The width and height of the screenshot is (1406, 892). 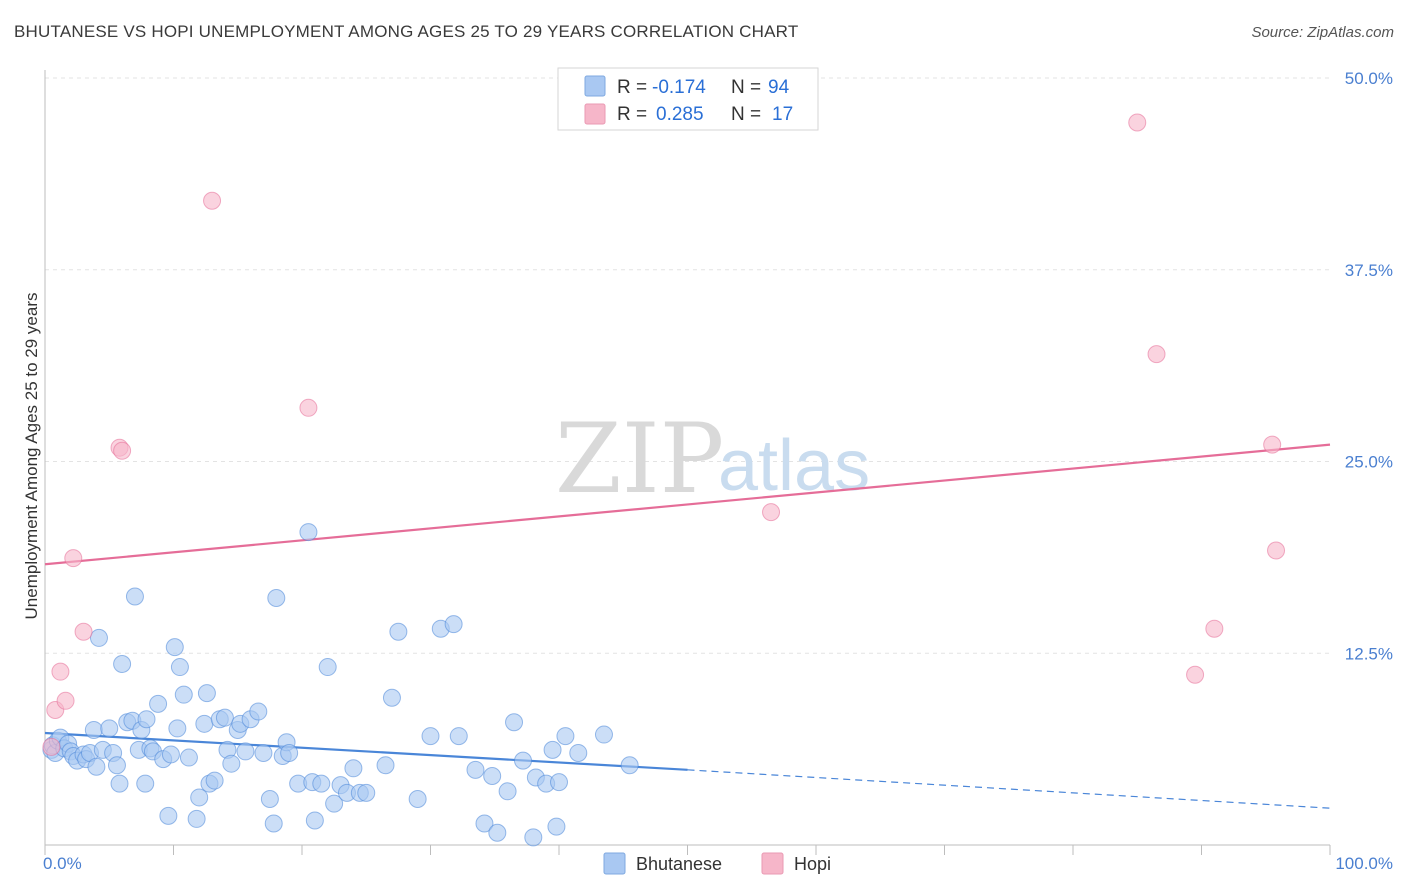 What do you see at coordinates (679, 87) in the screenshot?
I see `legend-r-value-1: -0.174` at bounding box center [679, 87].